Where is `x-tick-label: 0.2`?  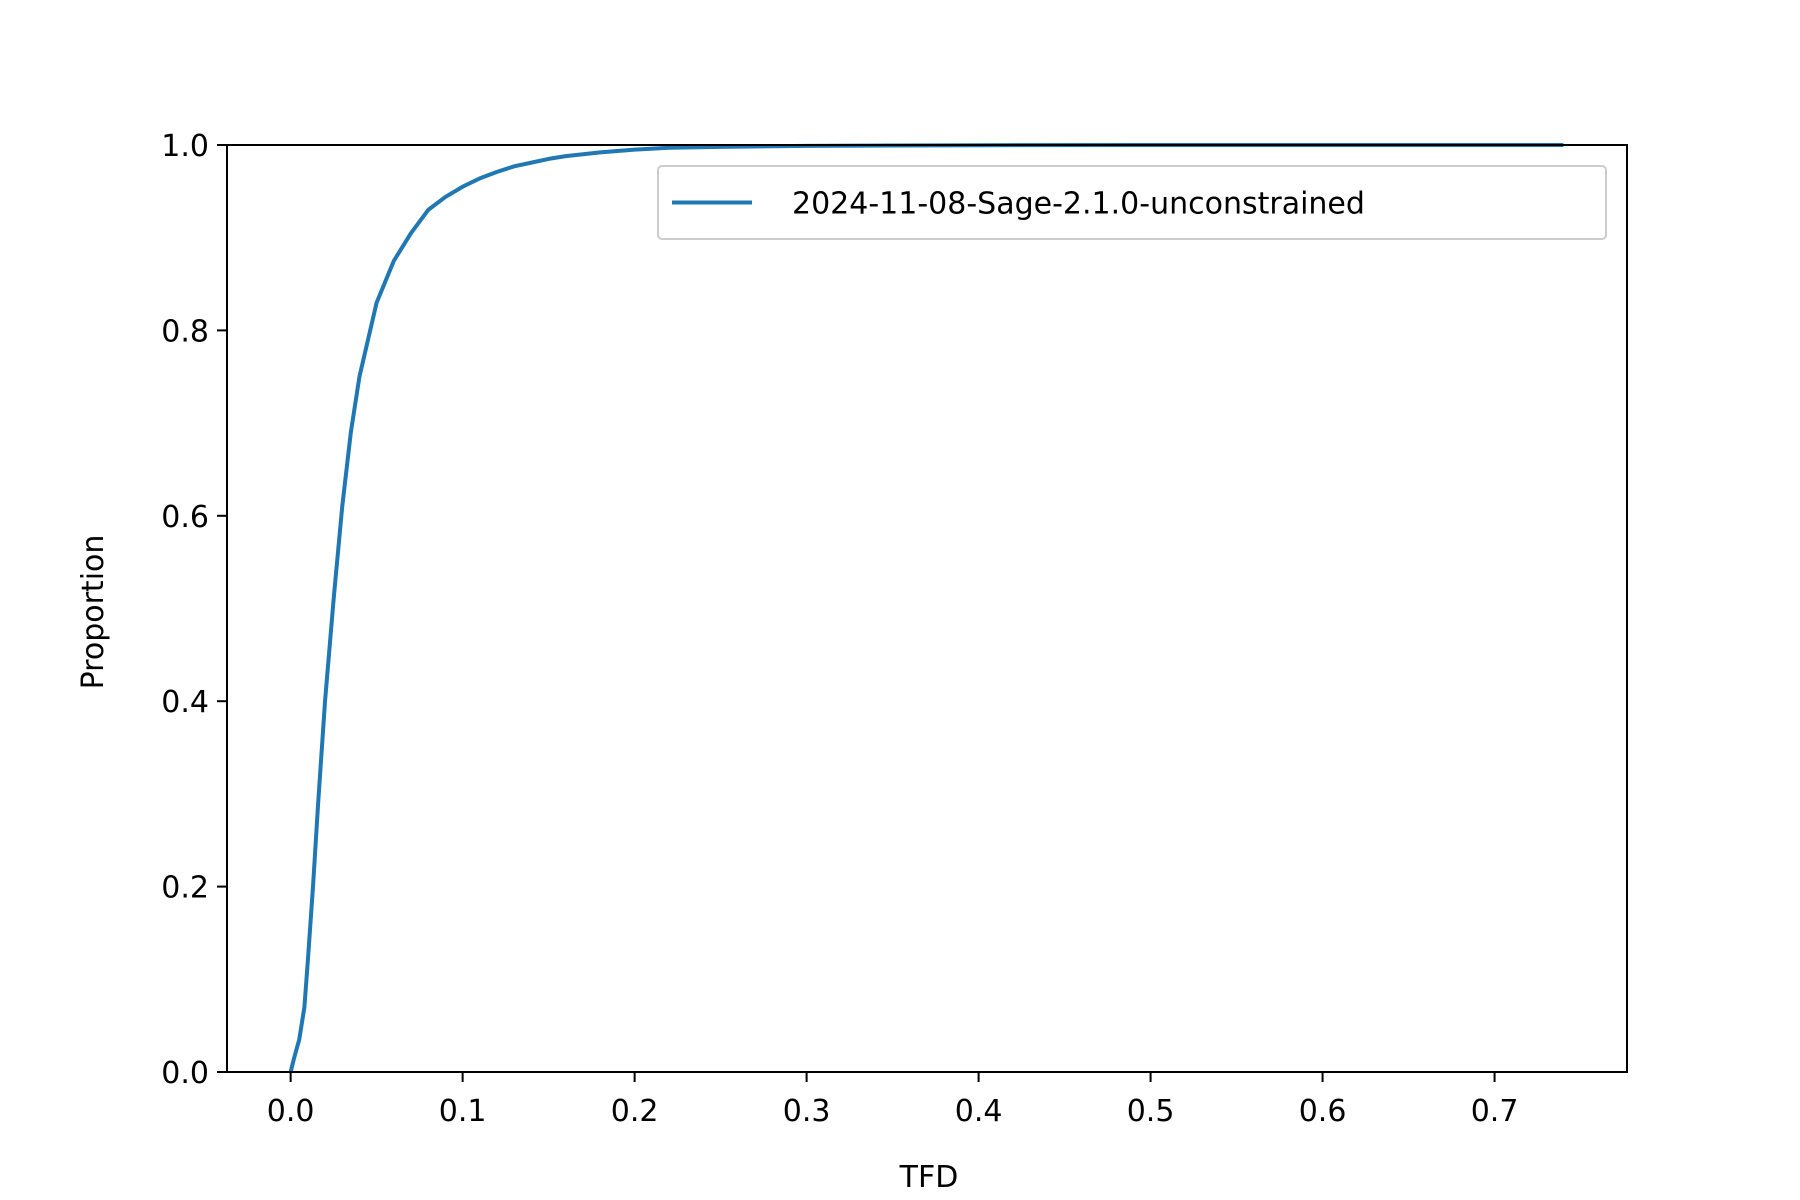
x-tick-label: 0.2 is located at coordinates (635, 1111).